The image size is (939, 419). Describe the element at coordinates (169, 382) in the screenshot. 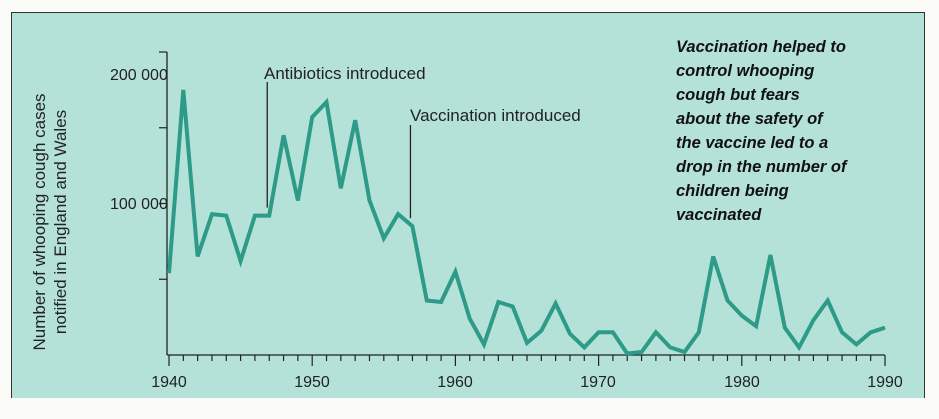

I see `x-tick-label-1940: 1940` at that location.